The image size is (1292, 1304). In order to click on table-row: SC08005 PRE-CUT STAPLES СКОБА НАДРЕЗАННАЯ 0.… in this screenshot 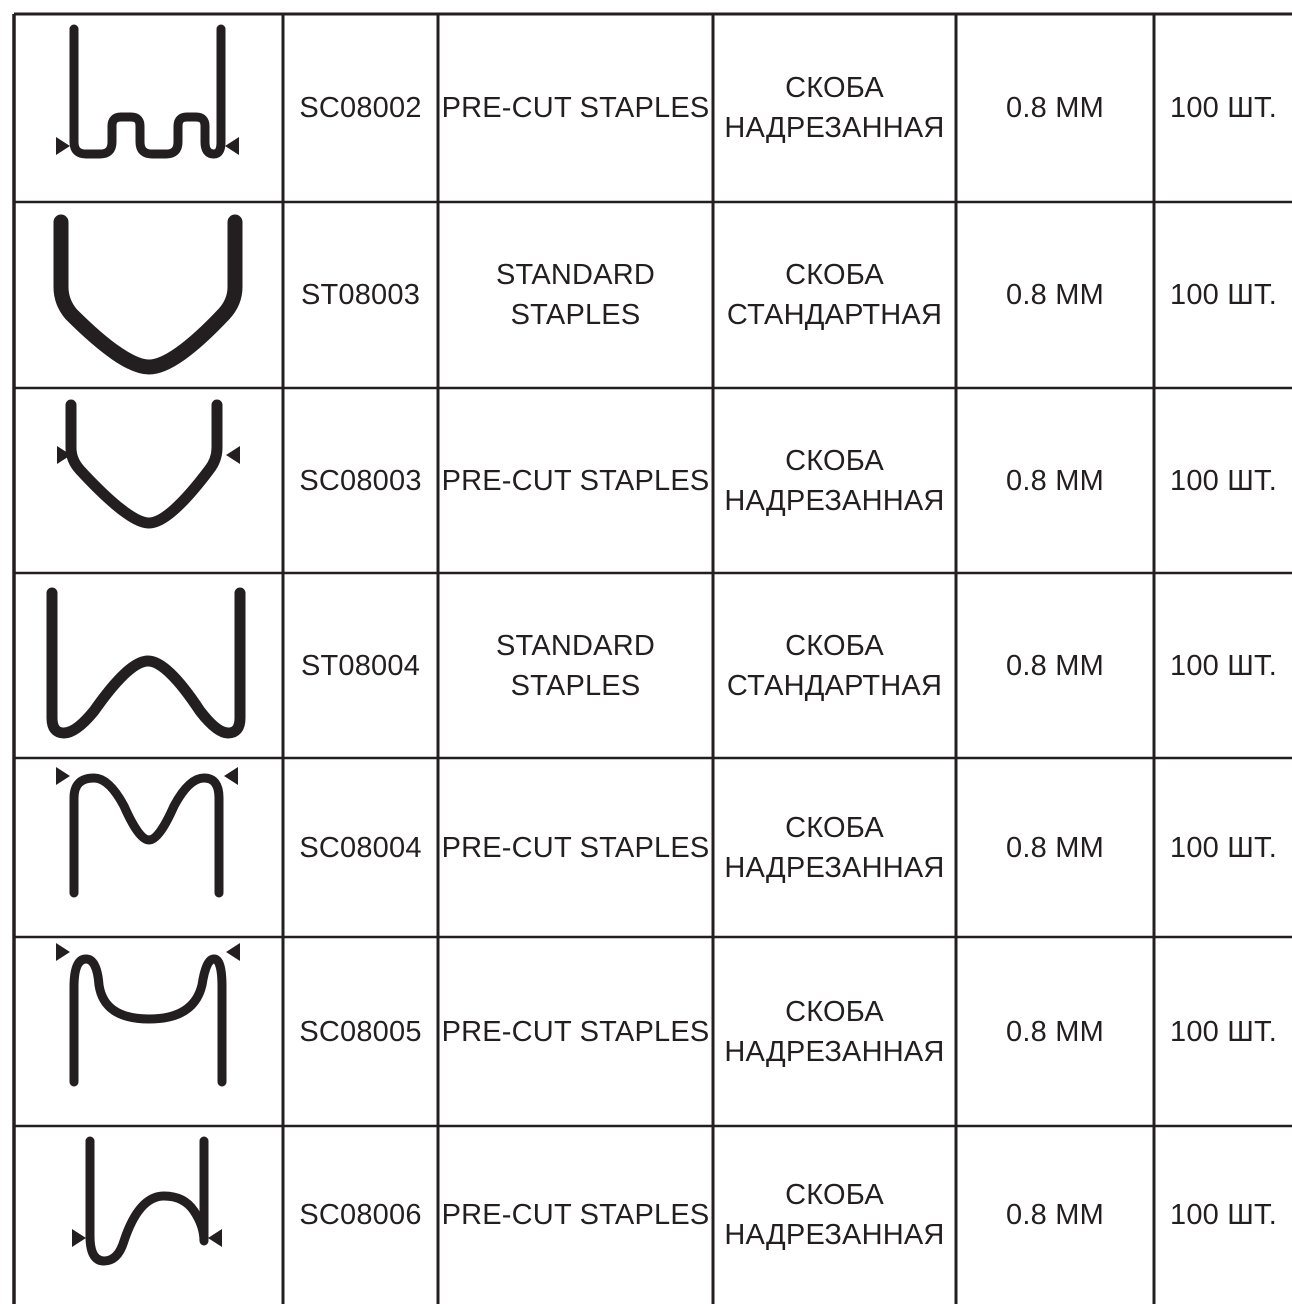, I will do `click(646, 1031)`.